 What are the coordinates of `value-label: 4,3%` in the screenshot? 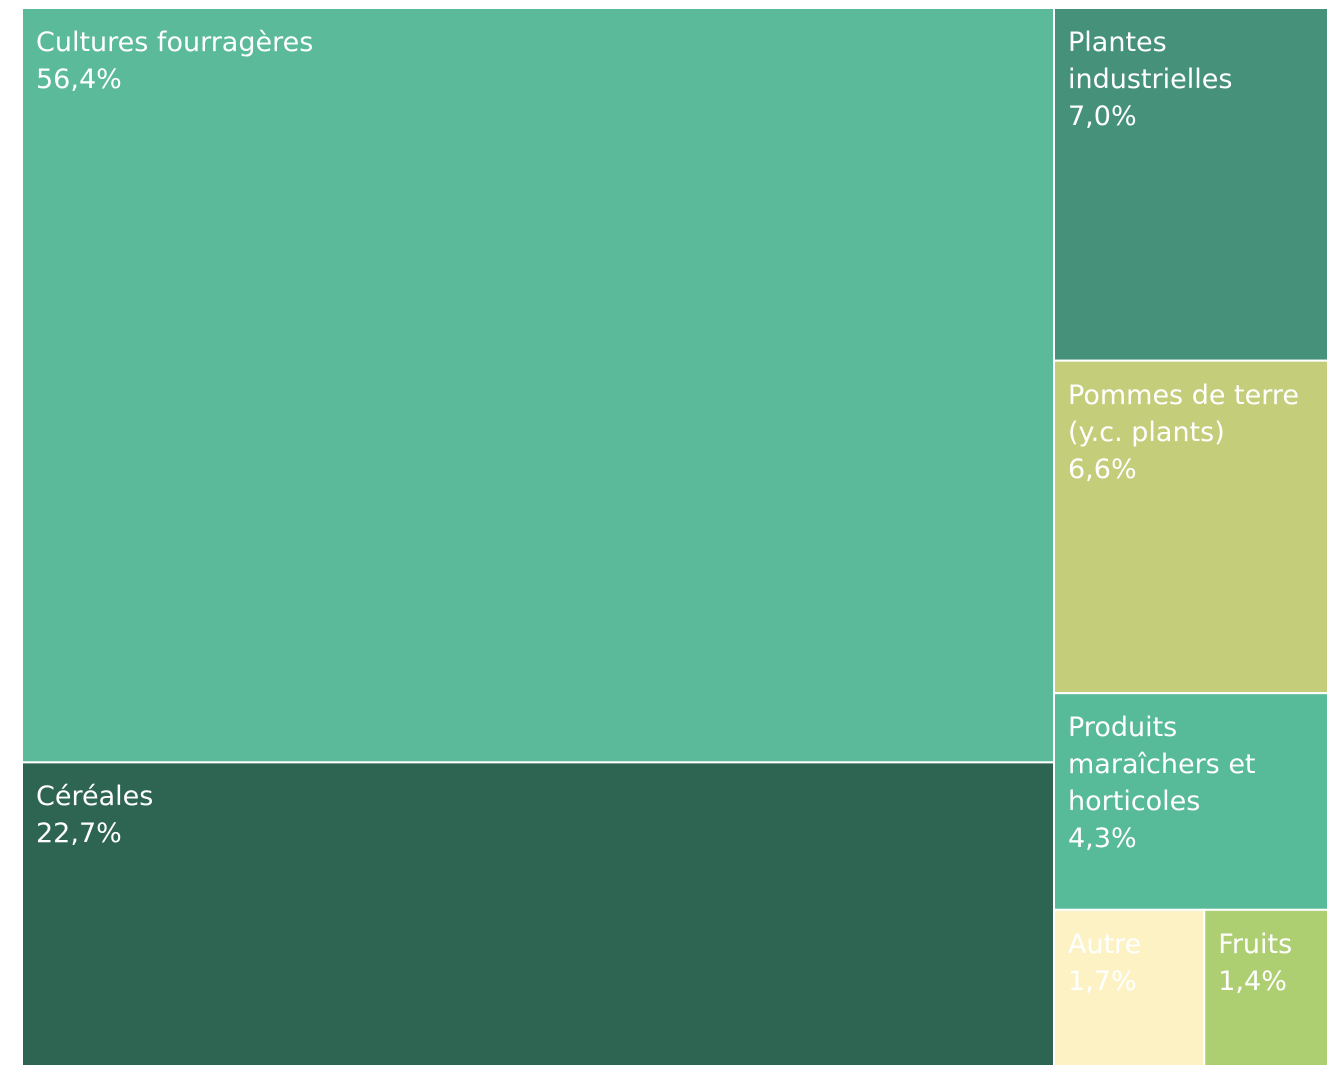 It's located at (1102, 839).